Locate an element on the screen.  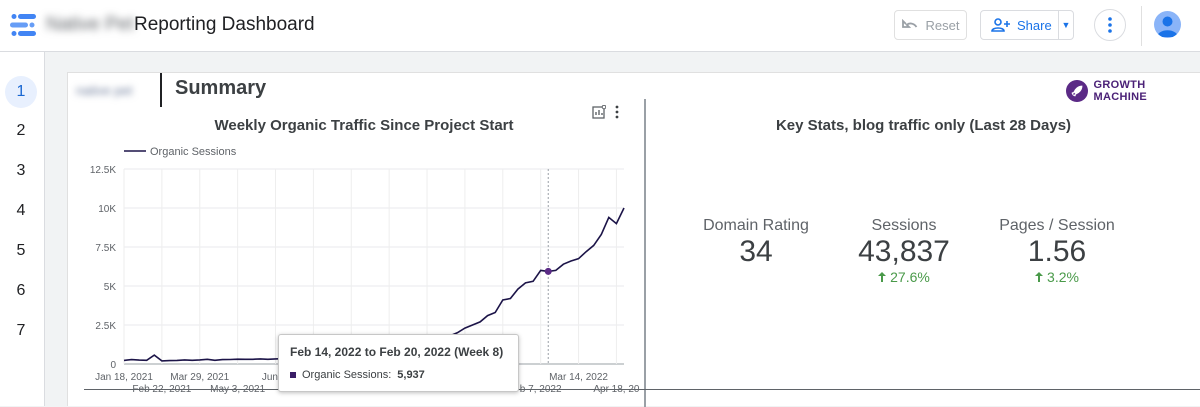
stat-change: 27.6% is located at coordinates (904, 277).